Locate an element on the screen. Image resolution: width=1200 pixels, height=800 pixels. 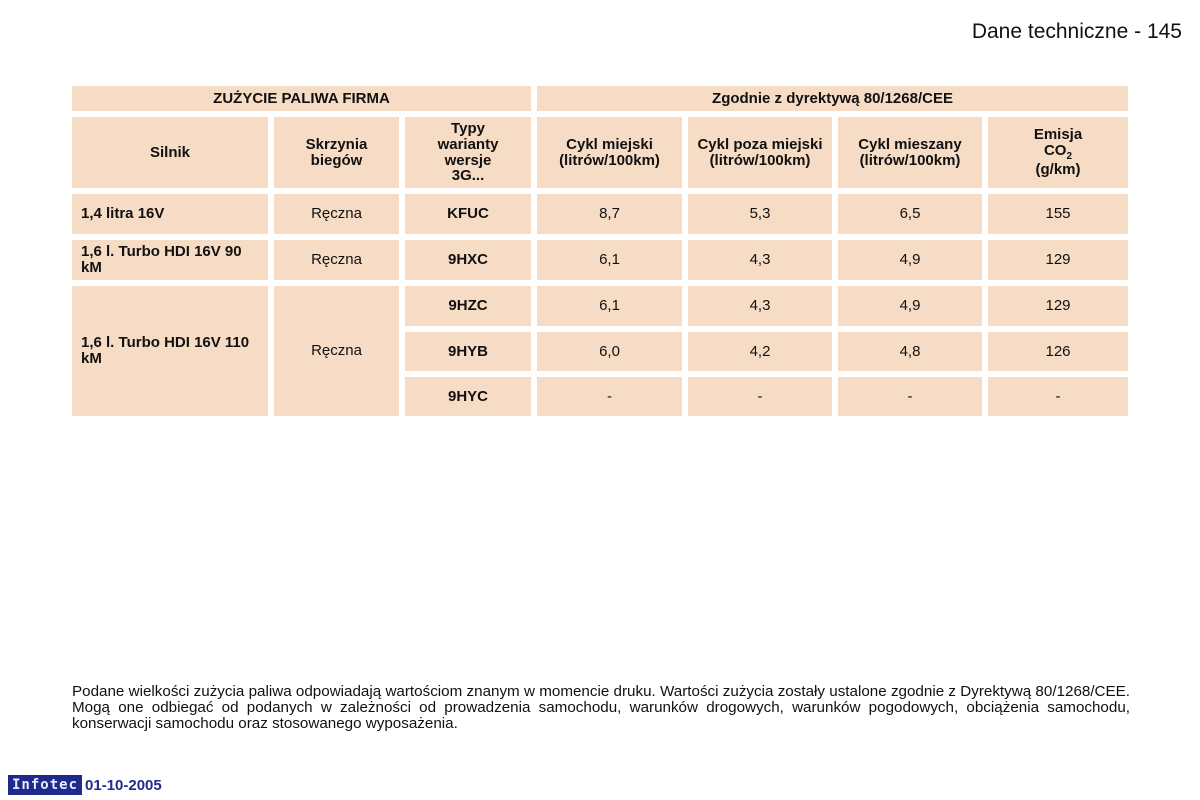
header-co2-emission: Emisja CO2 (g/km) is located at coordinates (1058, 152).